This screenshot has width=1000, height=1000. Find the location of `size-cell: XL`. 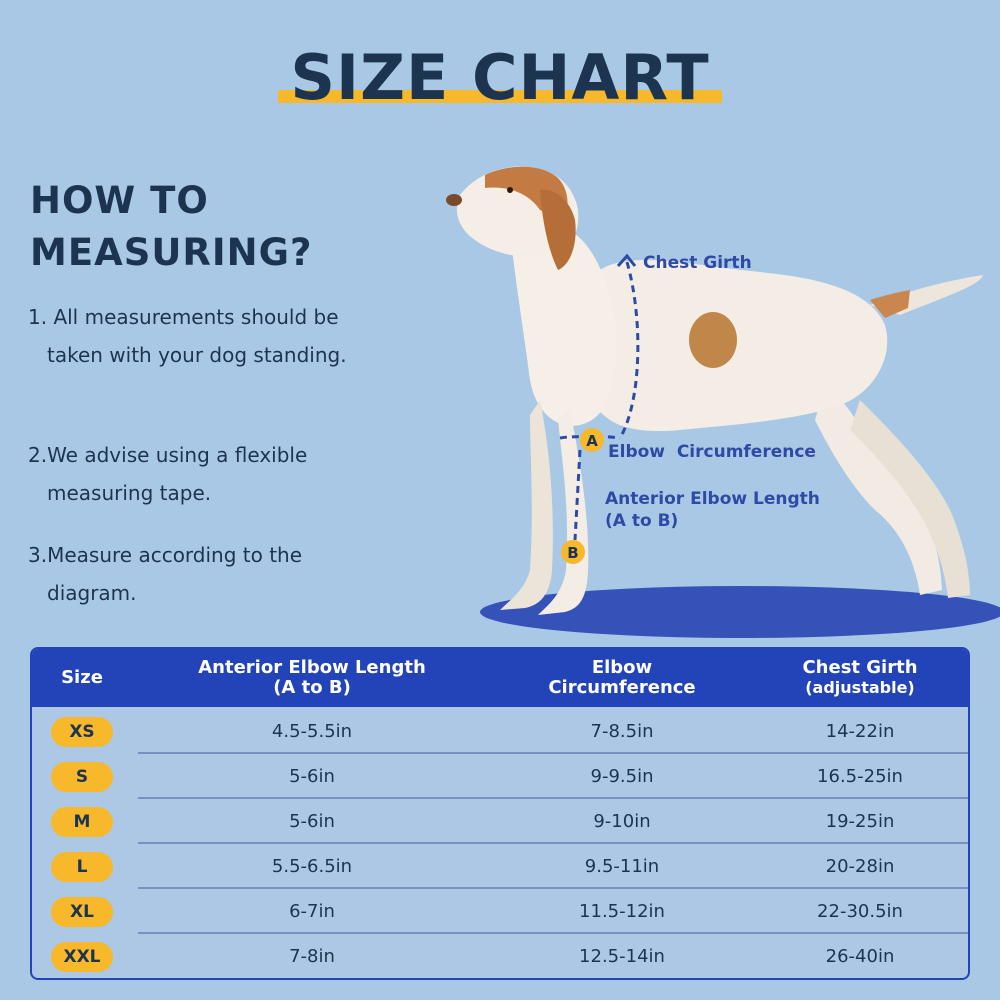

size-cell: XL is located at coordinates (82, 911).